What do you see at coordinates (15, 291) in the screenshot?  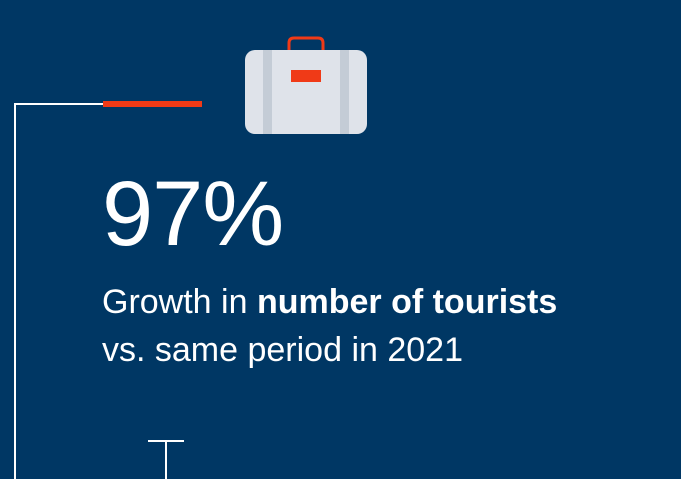 I see `frame-vertical-line` at bounding box center [15, 291].